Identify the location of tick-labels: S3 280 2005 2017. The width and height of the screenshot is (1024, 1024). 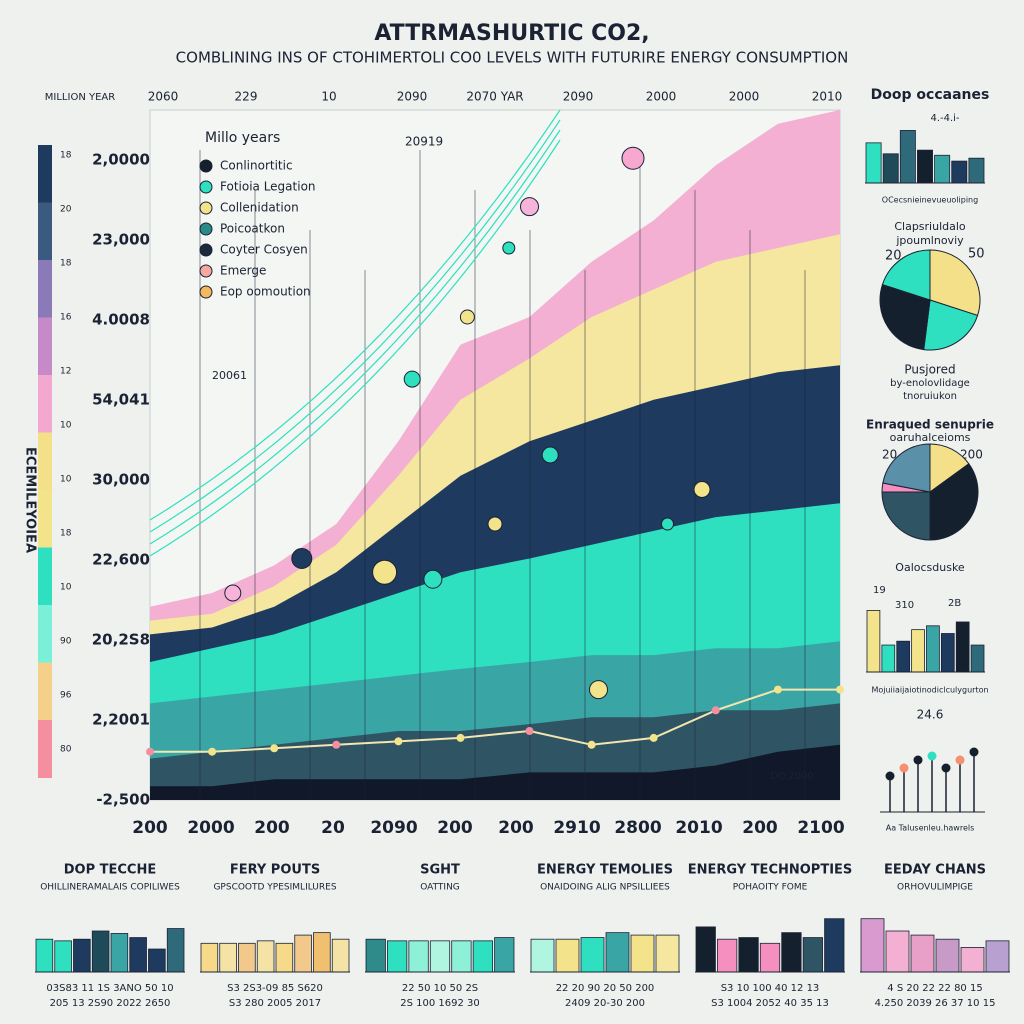
(275, 1003).